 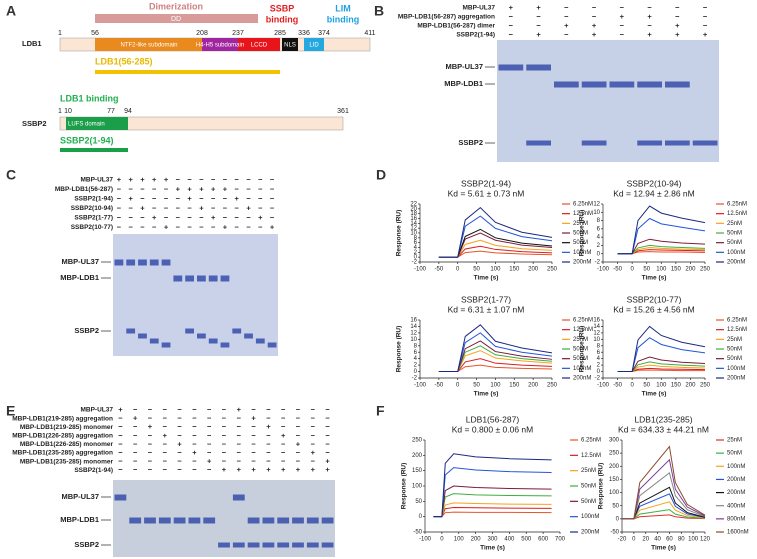 I want to click on x-tick-label: 100, so click(x=495, y=386).